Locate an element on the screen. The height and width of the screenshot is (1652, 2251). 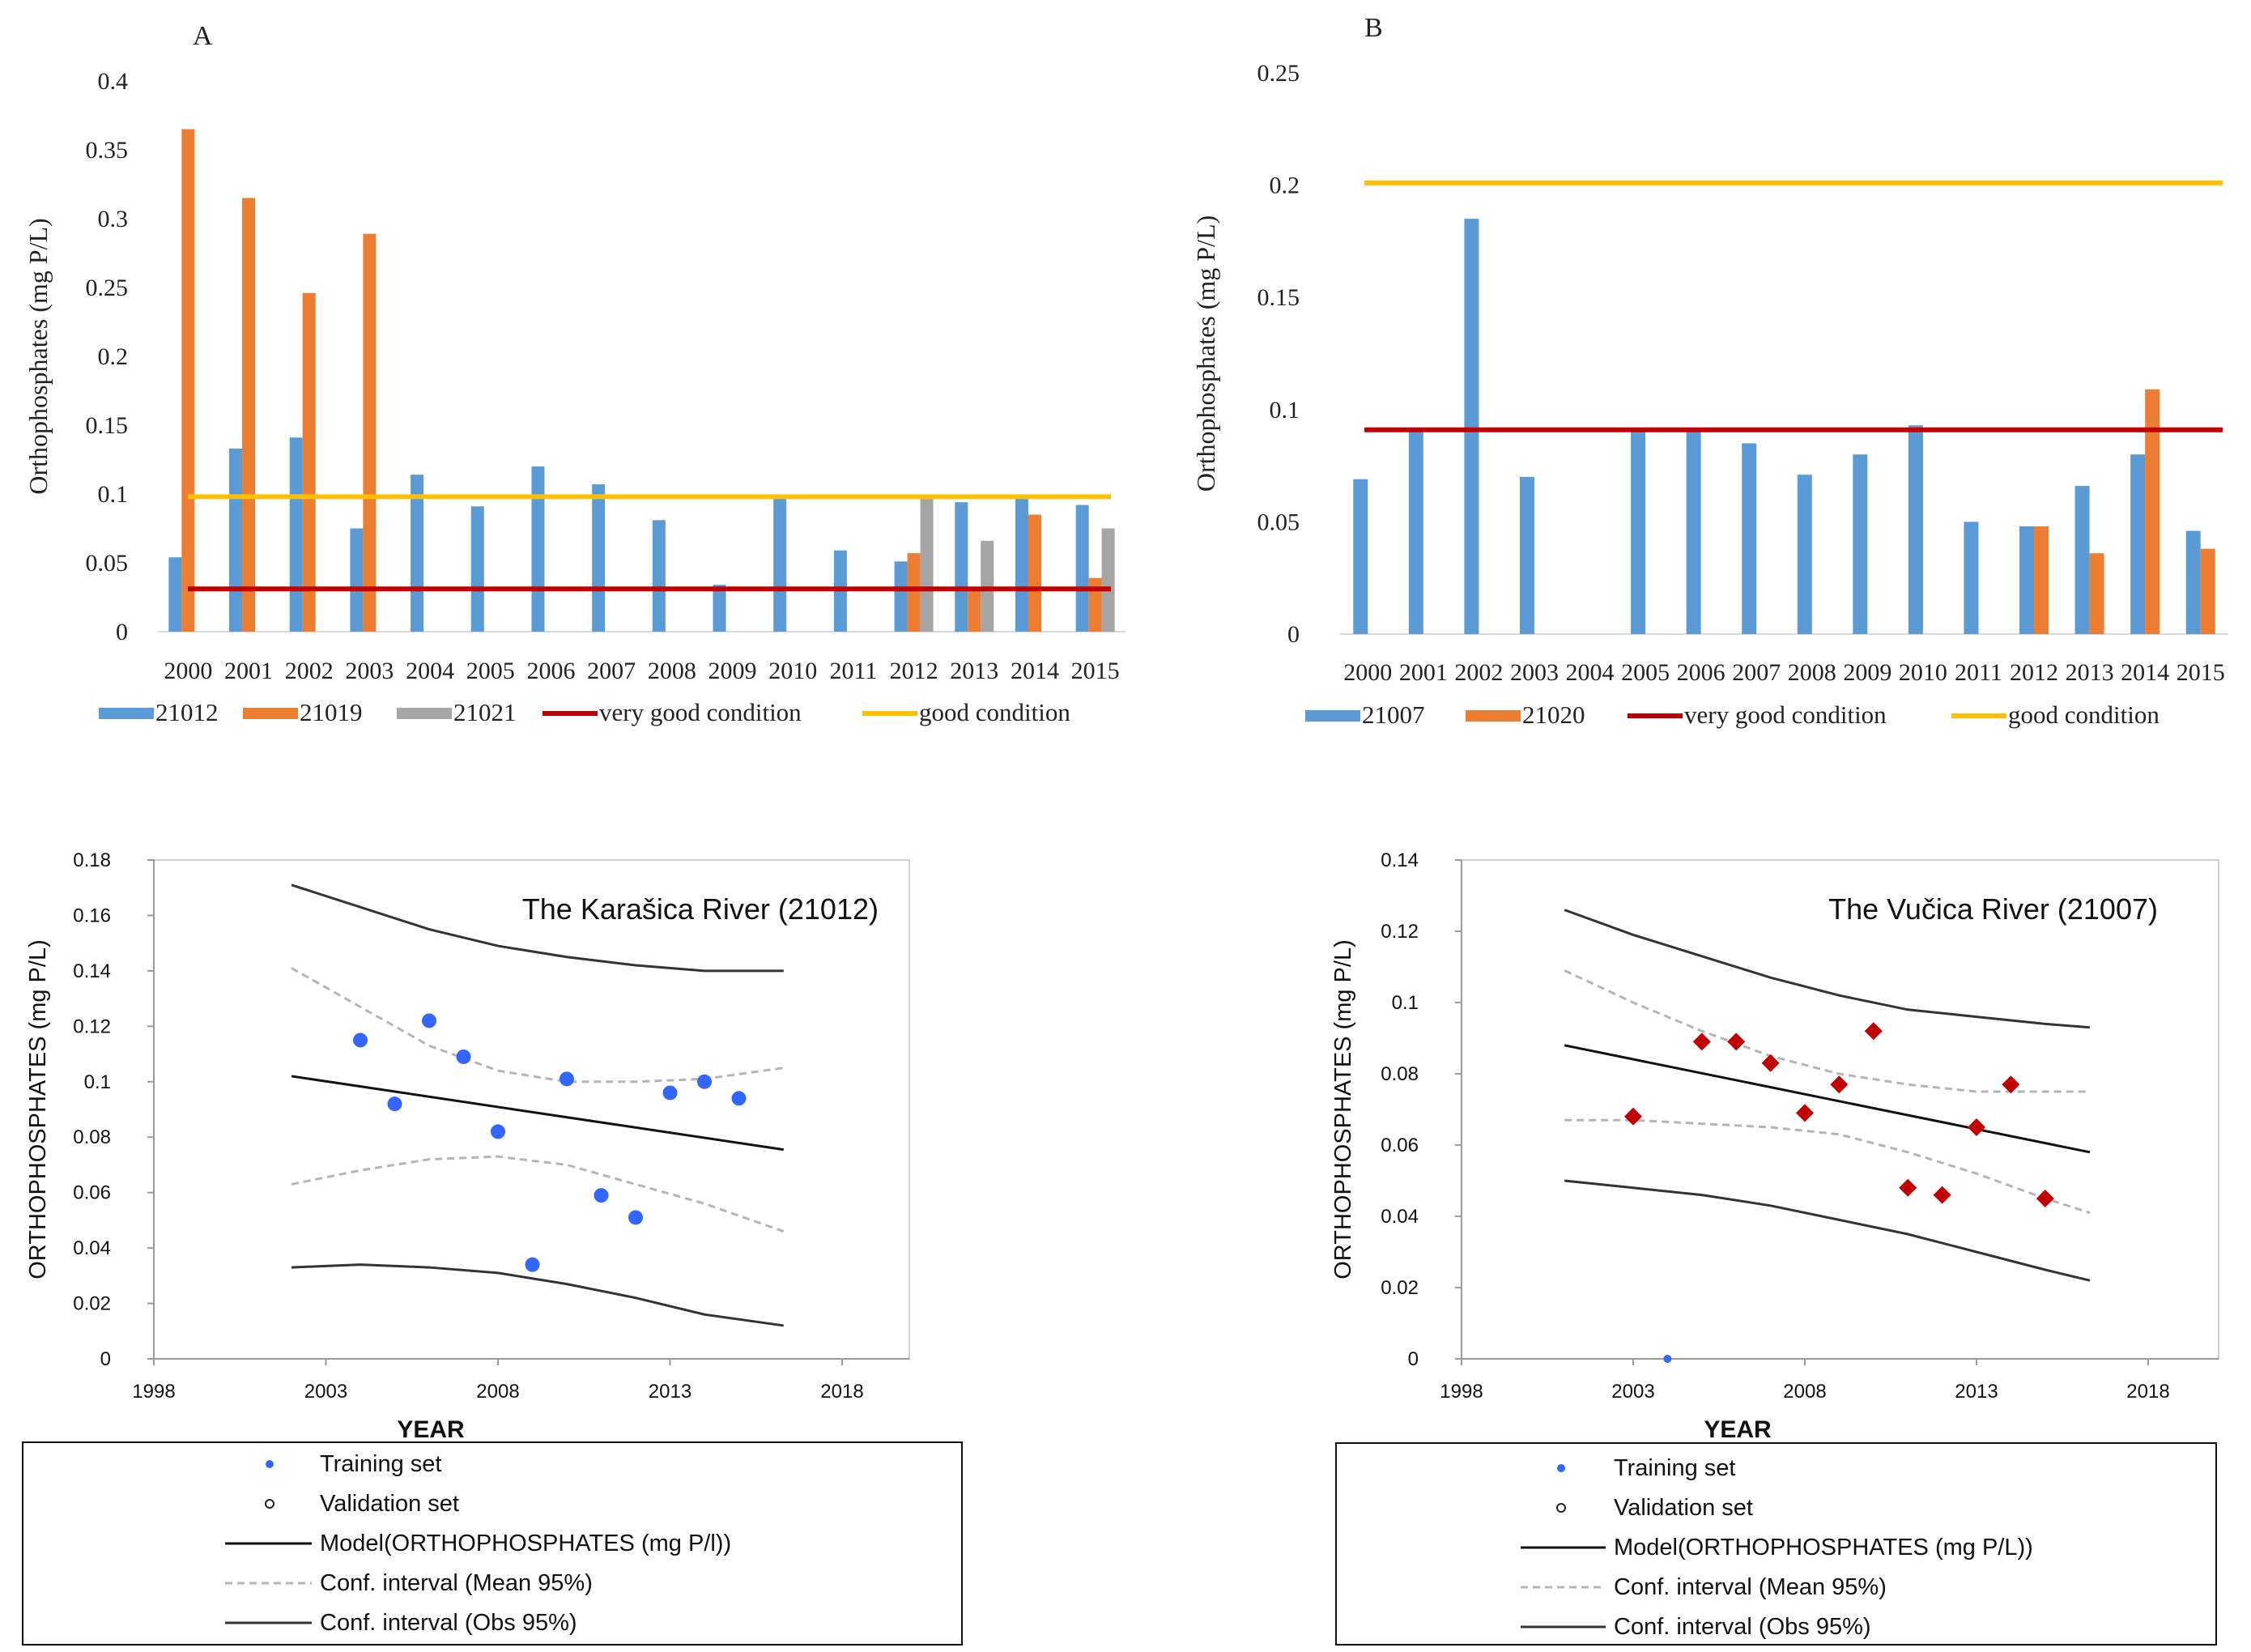
y-tick-label: 0.1 is located at coordinates (97, 1082).